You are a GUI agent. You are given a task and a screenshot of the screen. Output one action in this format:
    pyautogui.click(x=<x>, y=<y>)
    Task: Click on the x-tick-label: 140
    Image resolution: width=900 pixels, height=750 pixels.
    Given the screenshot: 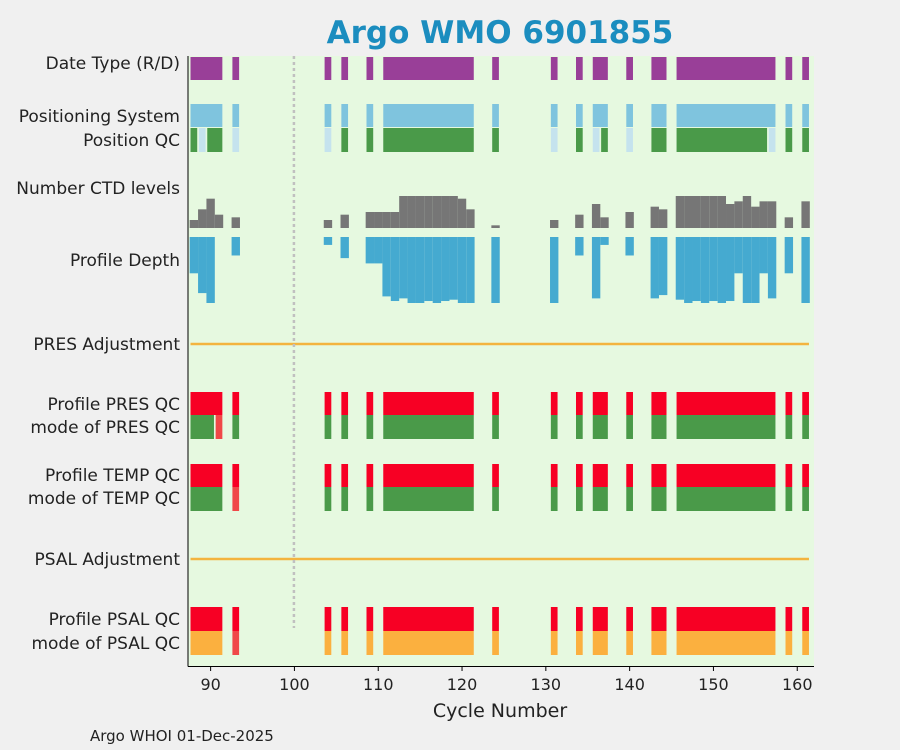 What is the action you would take?
    pyautogui.click(x=629, y=684)
    